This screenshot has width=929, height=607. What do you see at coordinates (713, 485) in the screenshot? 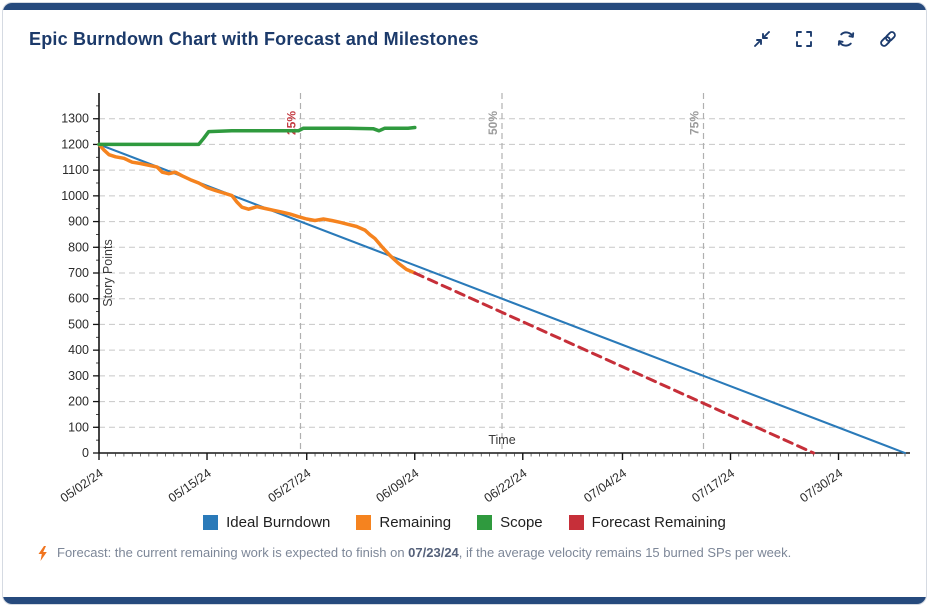
I see `svg-text: 07/17/24` at bounding box center [713, 485].